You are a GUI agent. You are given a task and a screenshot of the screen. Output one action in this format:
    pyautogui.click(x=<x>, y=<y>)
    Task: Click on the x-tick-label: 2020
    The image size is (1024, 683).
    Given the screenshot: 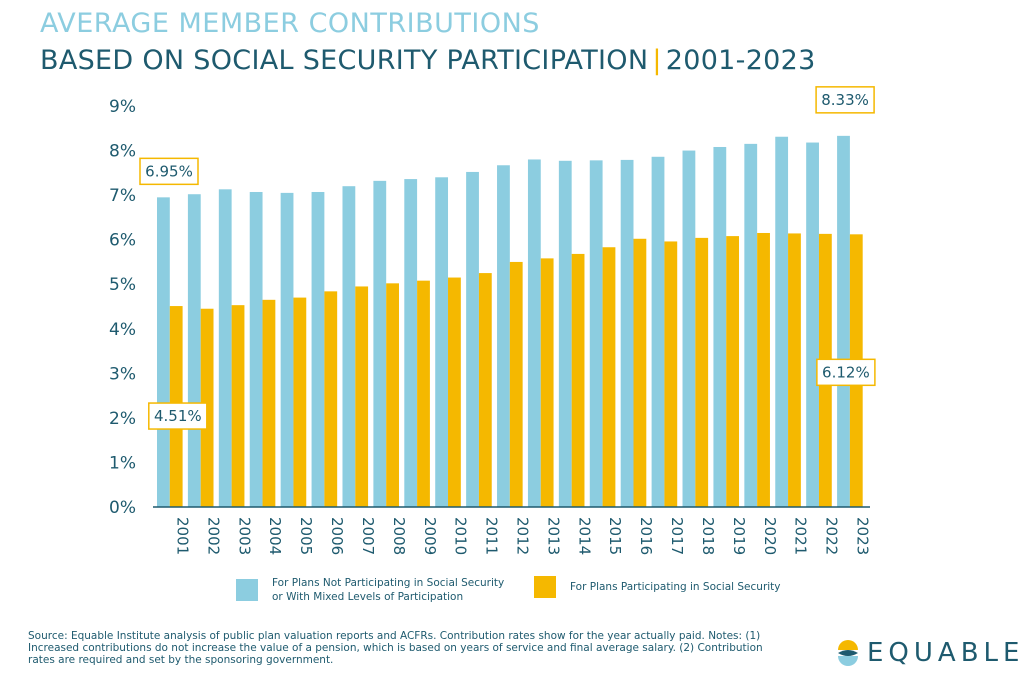 What is the action you would take?
    pyautogui.click(x=770, y=536)
    